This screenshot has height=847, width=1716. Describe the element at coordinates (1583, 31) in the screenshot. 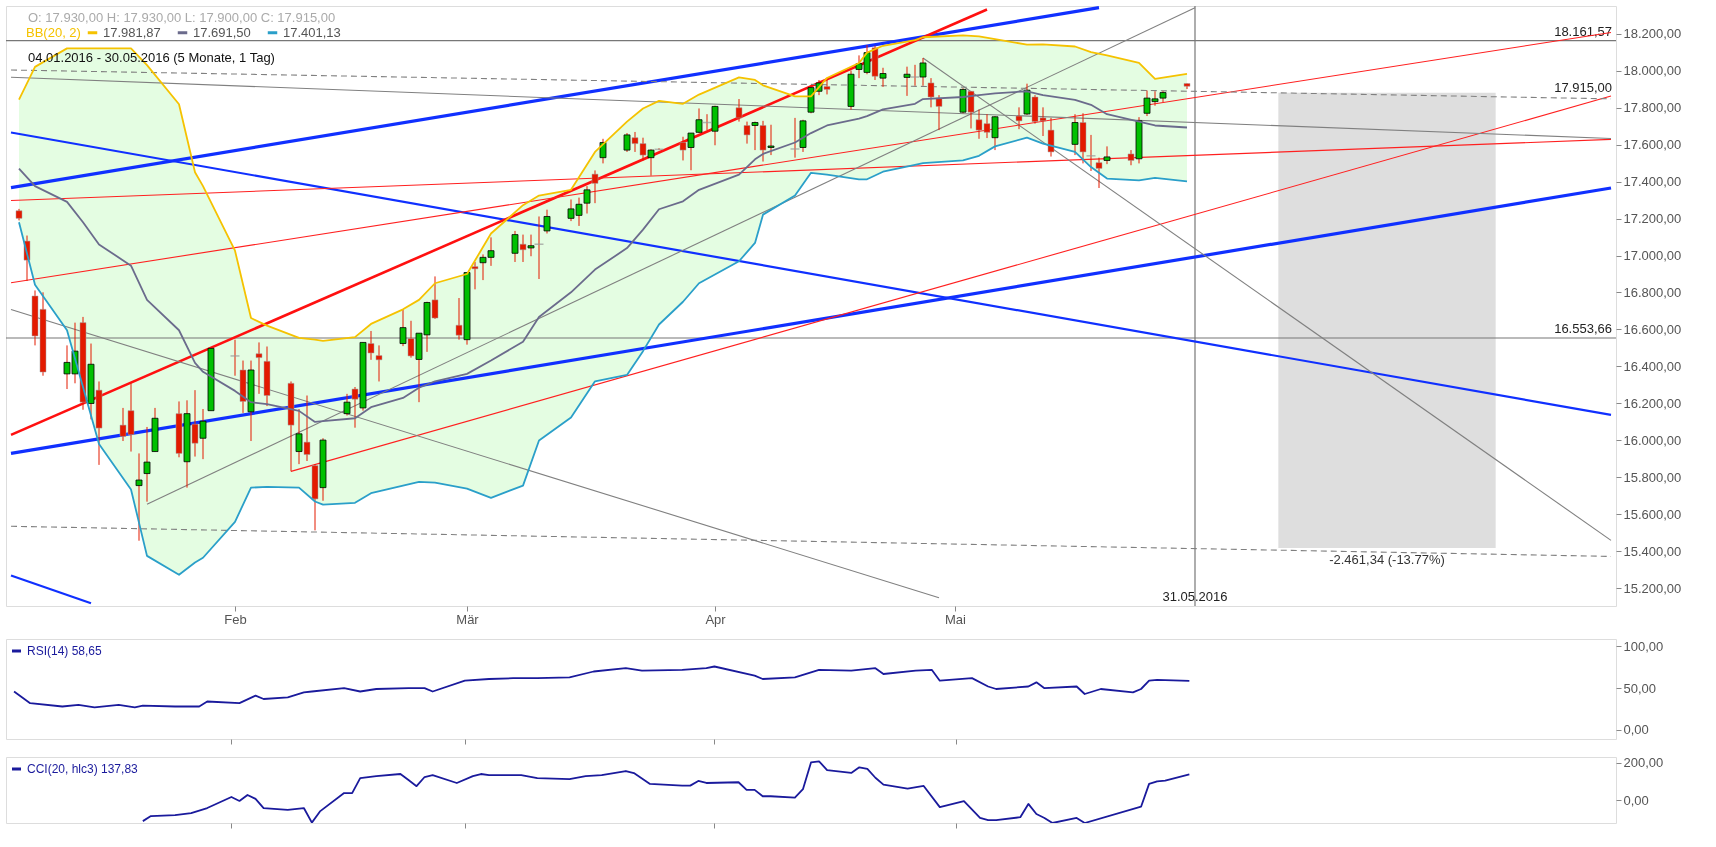

I see `ref-line-label: 18.161,57` at that location.